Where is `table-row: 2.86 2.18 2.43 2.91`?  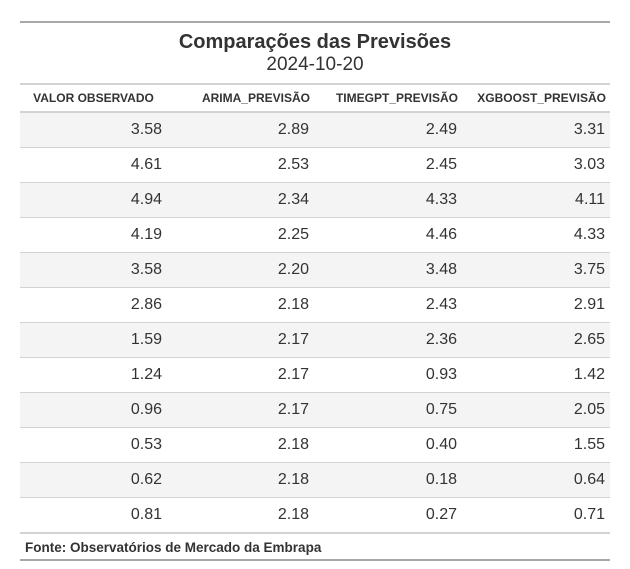
table-row: 2.86 2.18 2.43 2.91 is located at coordinates (315, 305).